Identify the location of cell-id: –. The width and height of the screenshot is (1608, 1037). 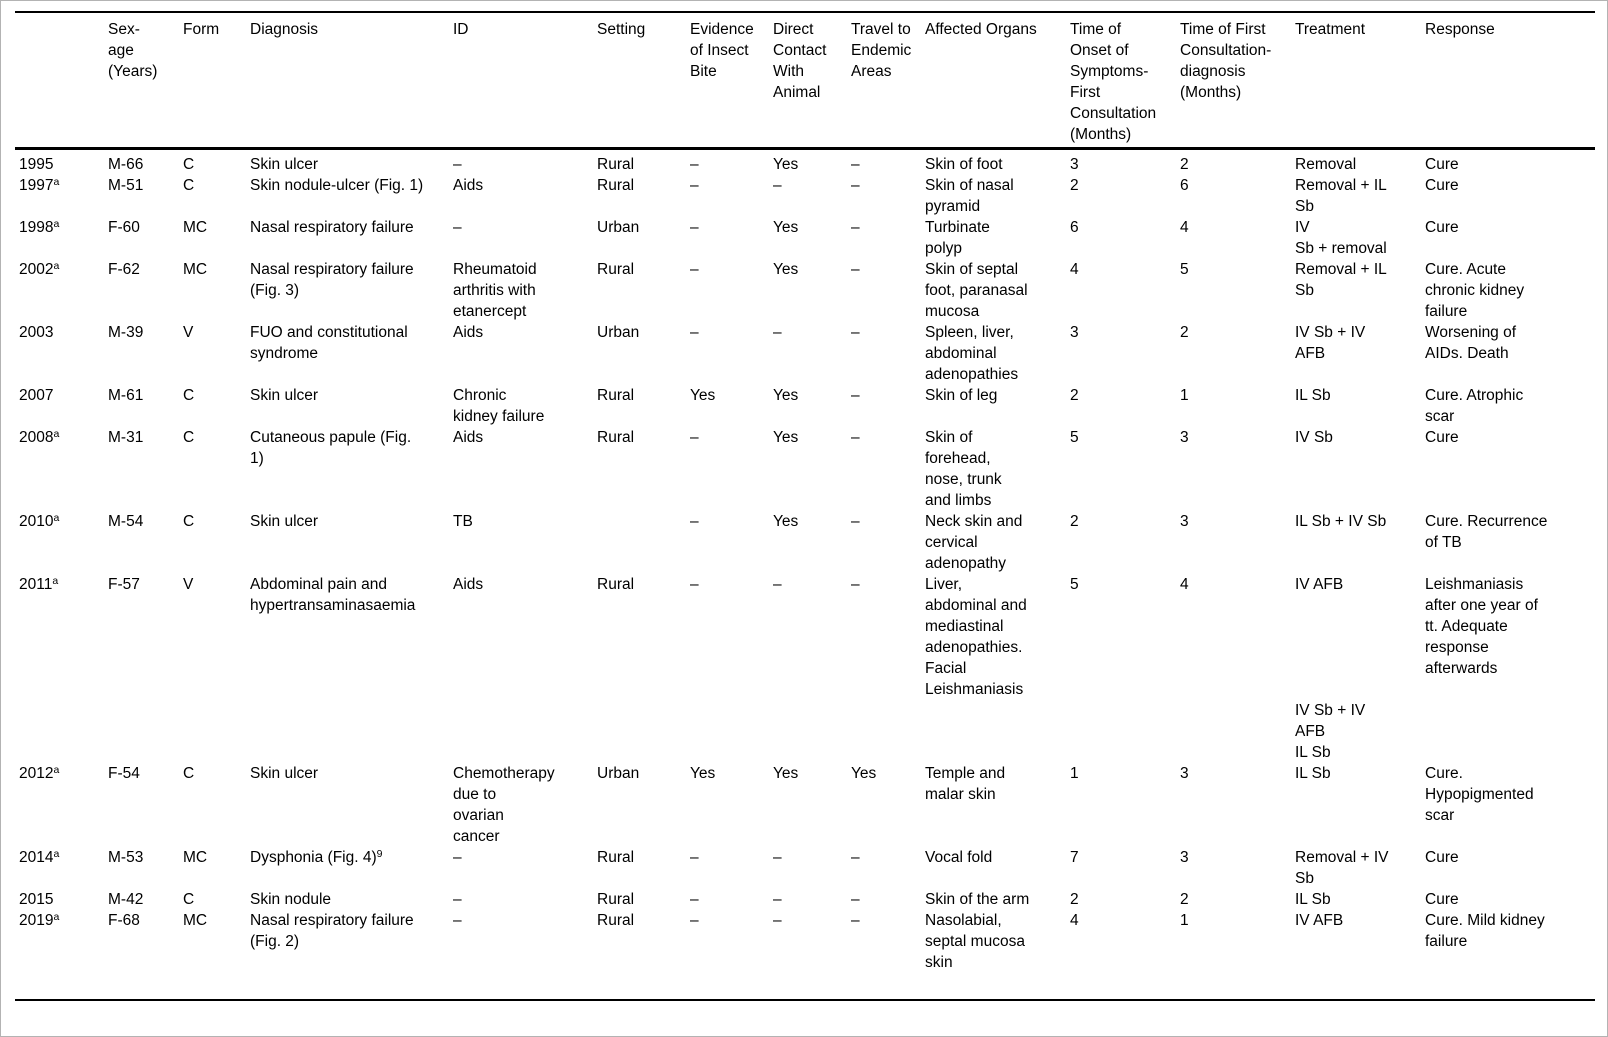
(457, 227).